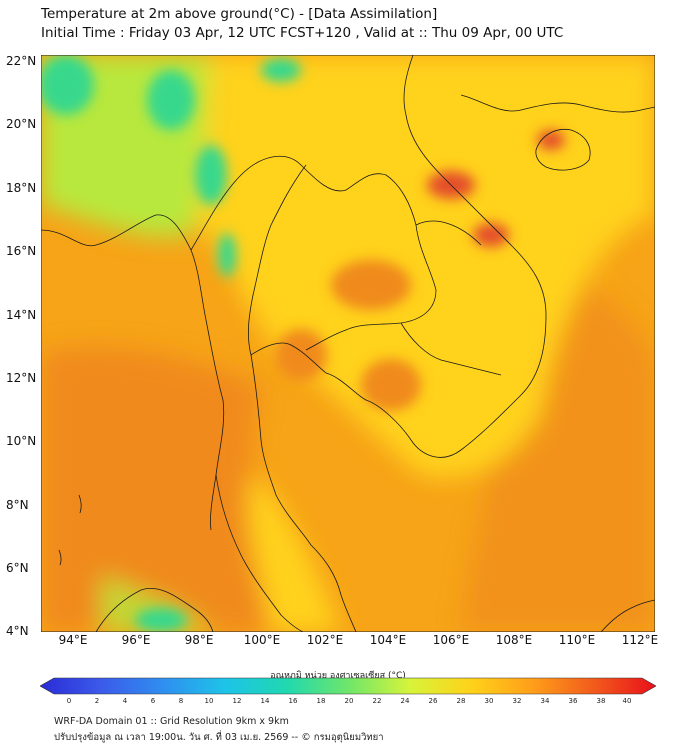 Image resolution: width=676 pixels, height=756 pixels. What do you see at coordinates (577, 640) in the screenshot?
I see `lon-tick-label: 110°E` at bounding box center [577, 640].